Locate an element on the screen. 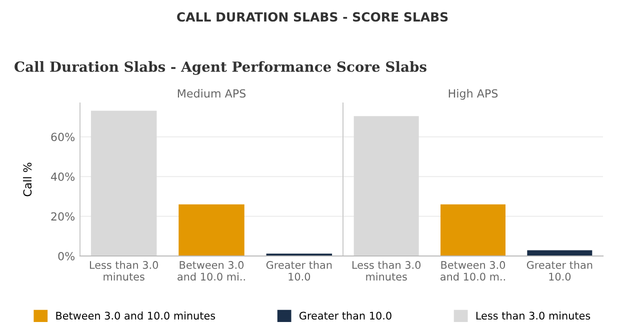  y-axis-title: Call % is located at coordinates (27, 179).